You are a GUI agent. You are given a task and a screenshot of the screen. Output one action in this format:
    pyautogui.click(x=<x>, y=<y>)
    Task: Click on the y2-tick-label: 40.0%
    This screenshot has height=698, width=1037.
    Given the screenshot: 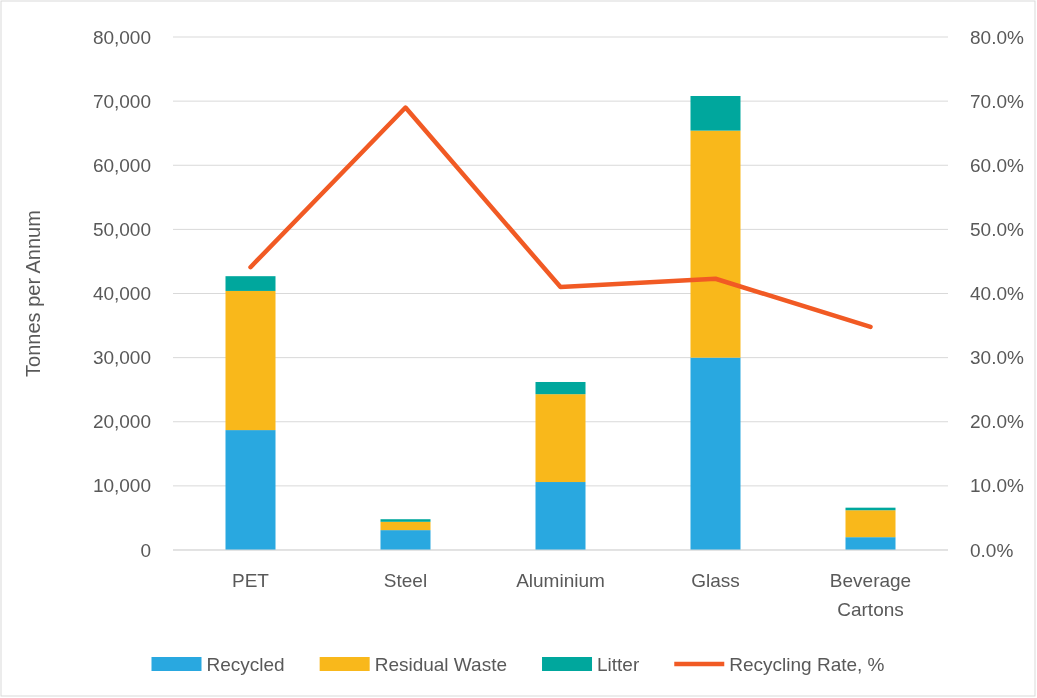 What is the action you would take?
    pyautogui.click(x=997, y=294)
    